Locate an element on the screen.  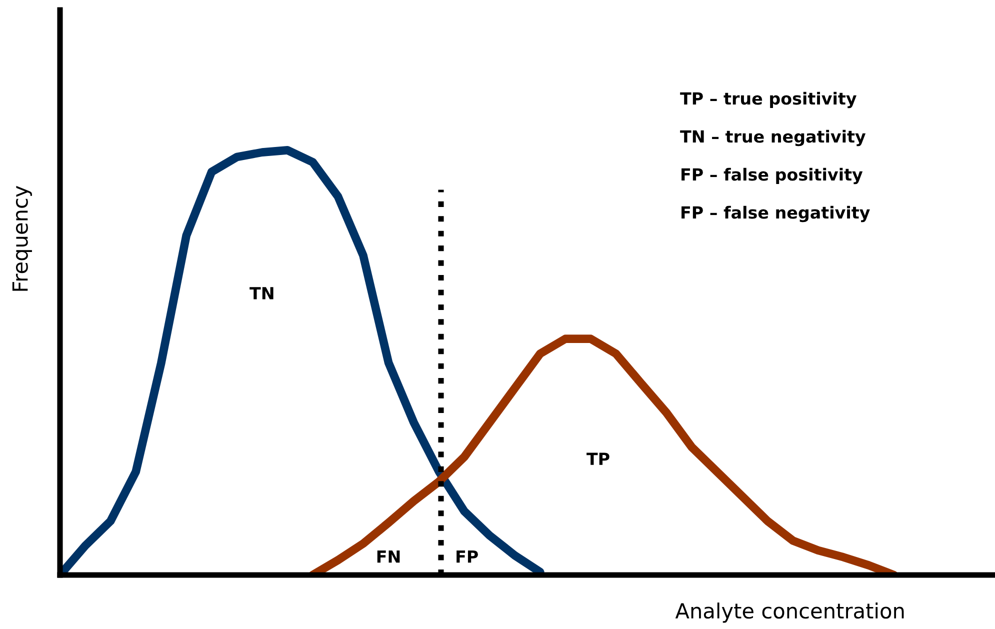
annotation: FP is located at coordinates (467, 556).